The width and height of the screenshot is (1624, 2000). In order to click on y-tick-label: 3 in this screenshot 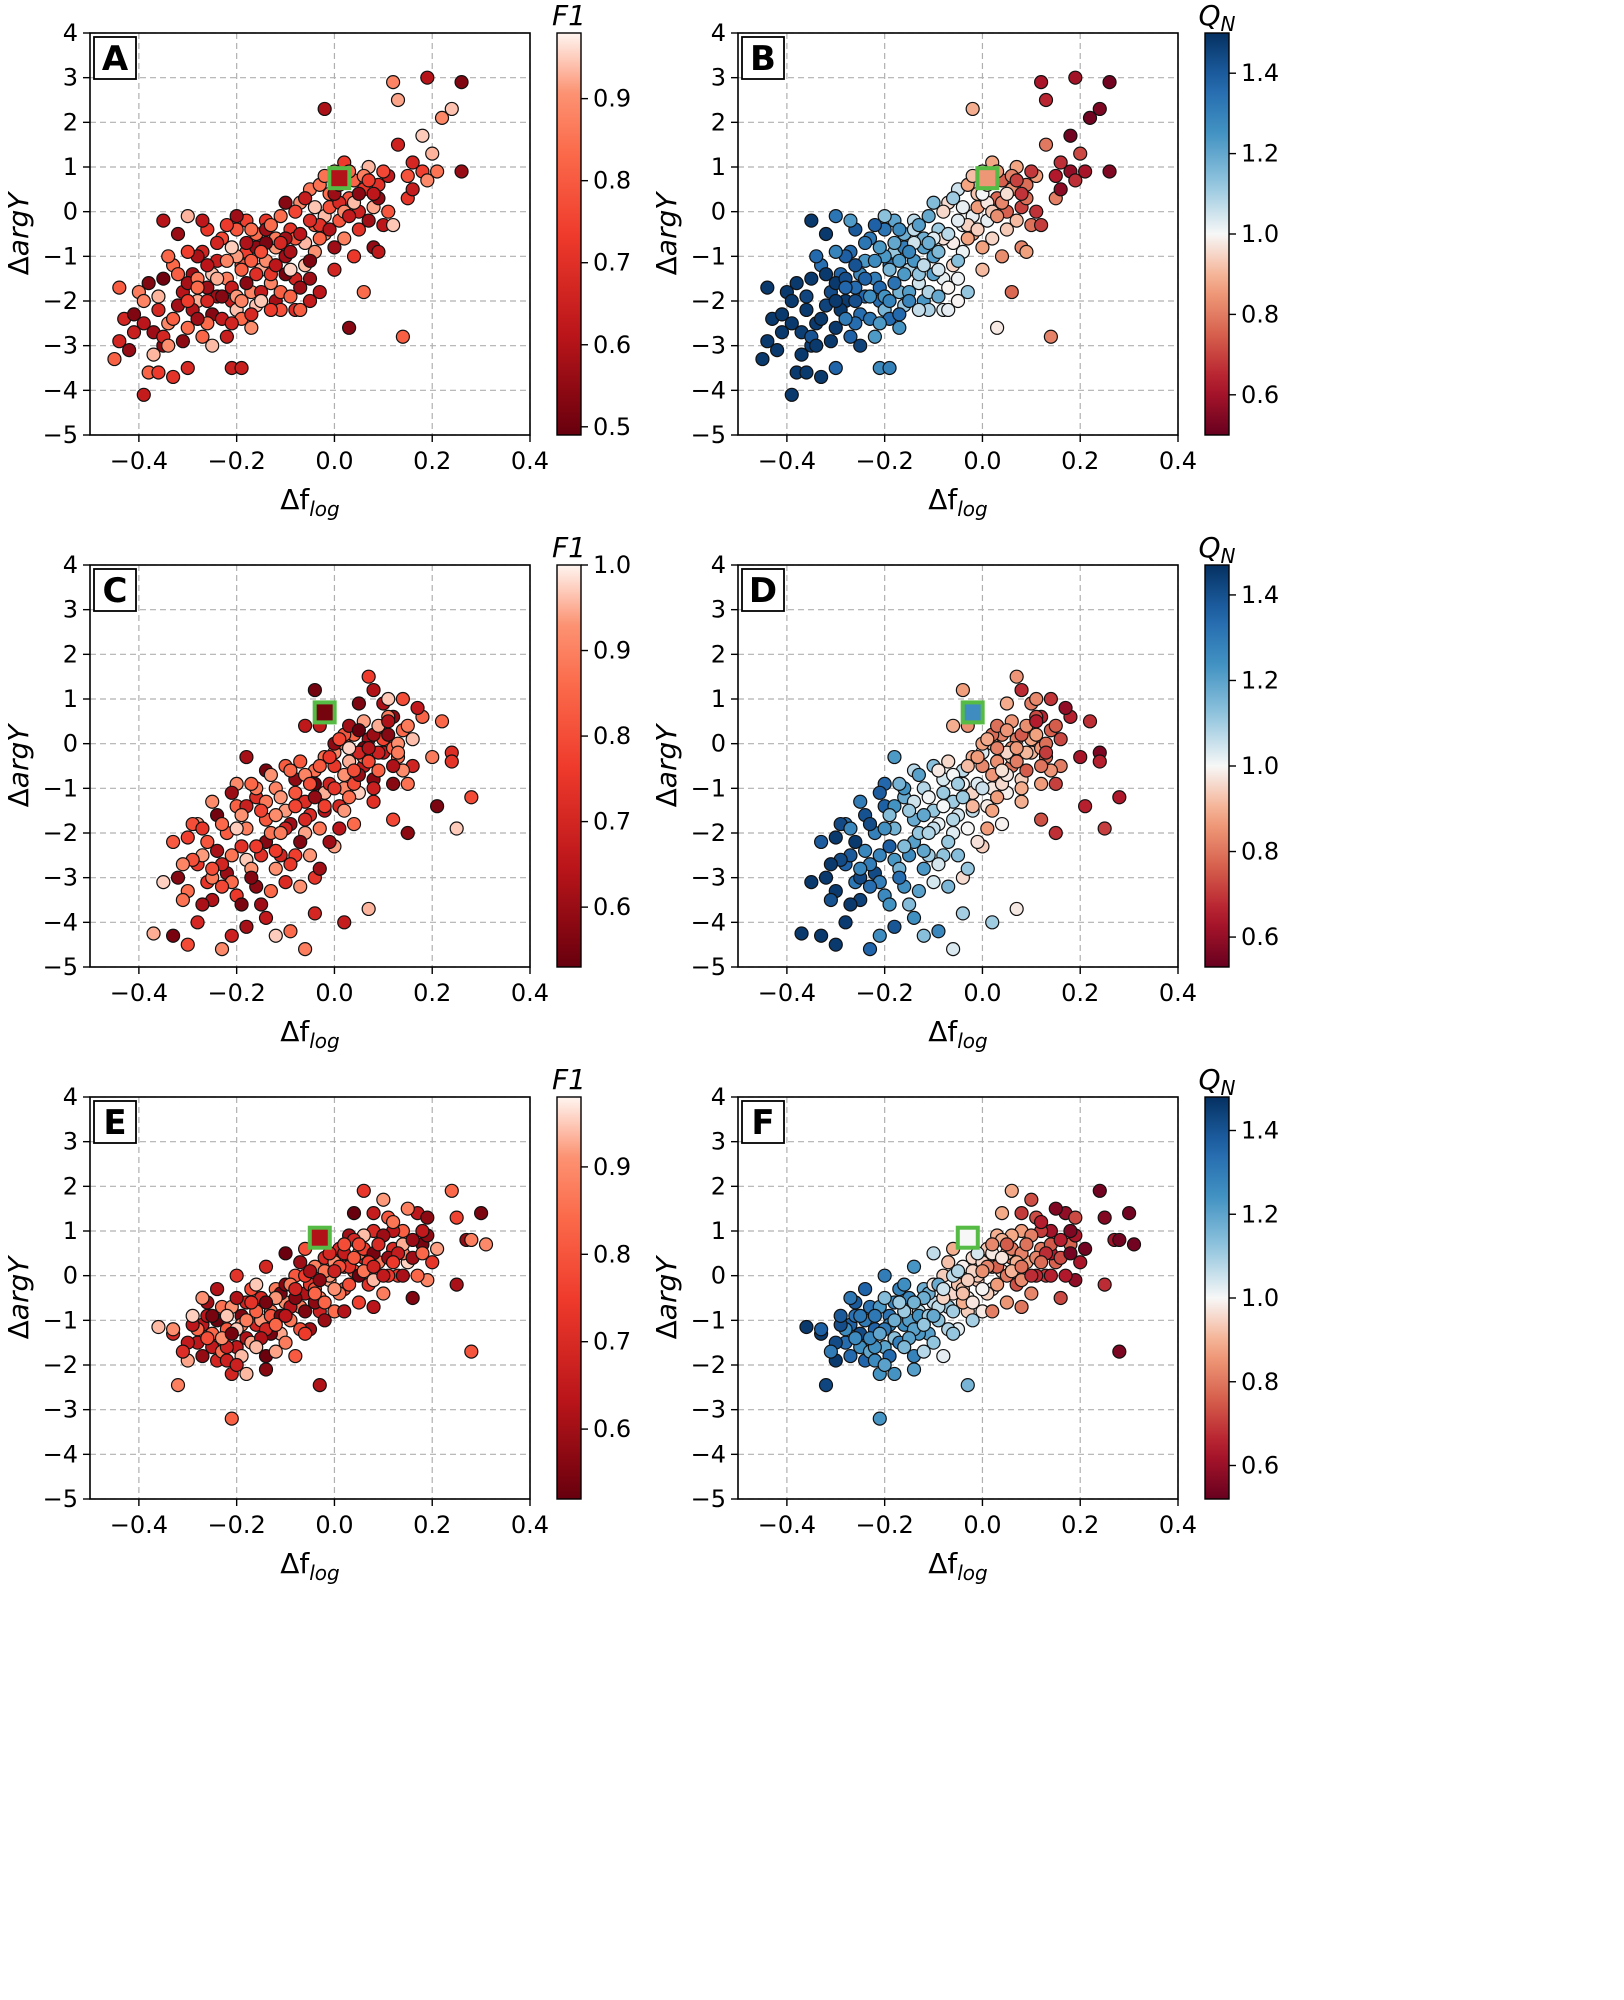, I will do `click(718, 610)`.